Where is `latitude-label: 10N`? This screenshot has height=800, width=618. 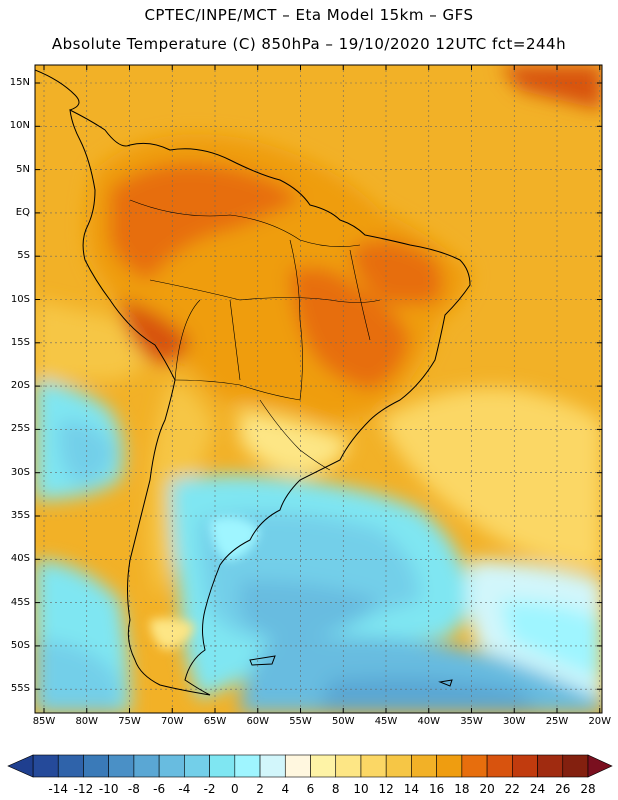 latitude-label: 10N is located at coordinates (19, 126).